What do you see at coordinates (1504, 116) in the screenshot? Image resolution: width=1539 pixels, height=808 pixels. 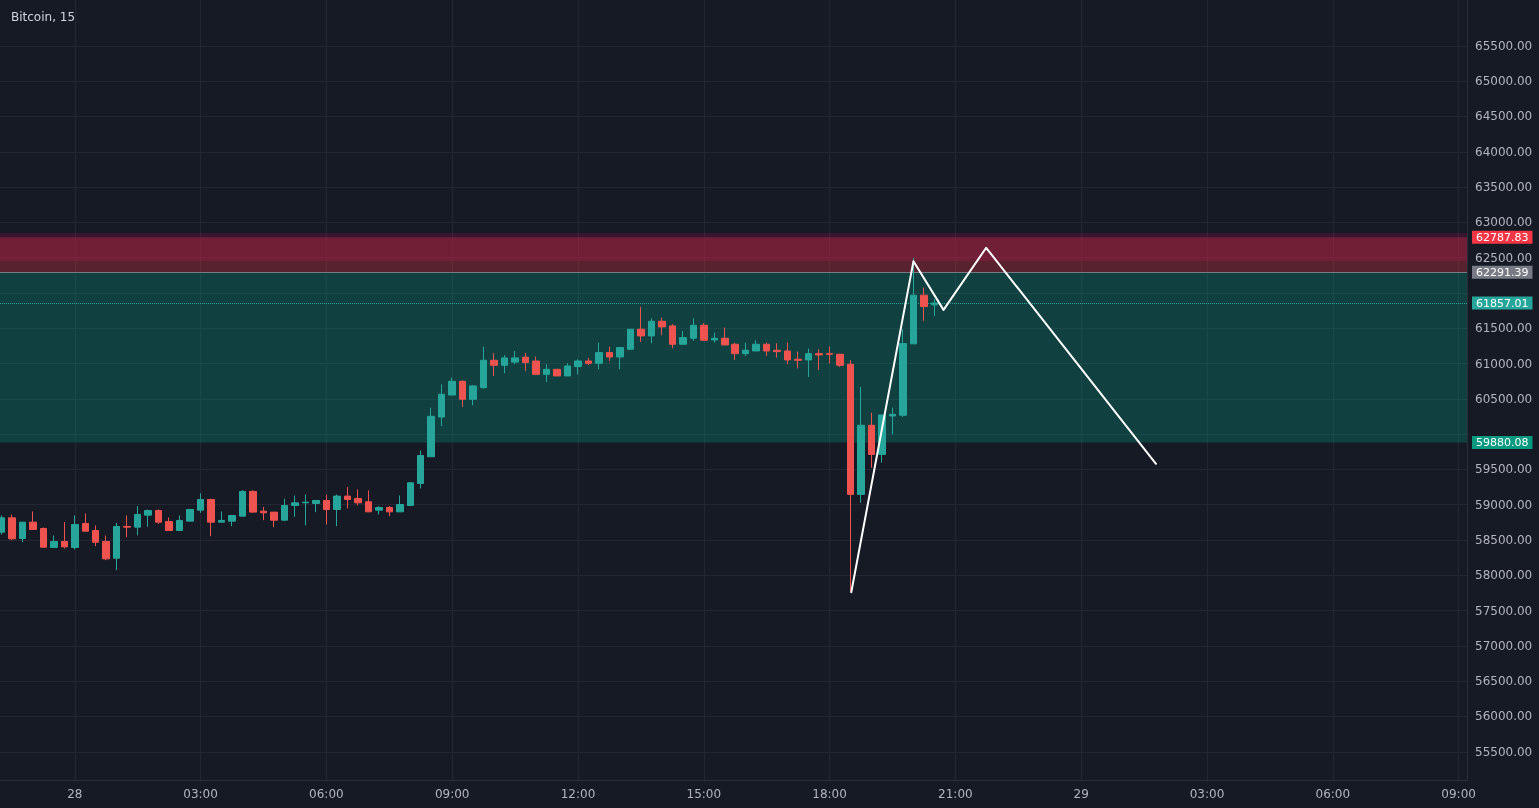 I see `y-tick-label: 64500.00` at bounding box center [1504, 116].